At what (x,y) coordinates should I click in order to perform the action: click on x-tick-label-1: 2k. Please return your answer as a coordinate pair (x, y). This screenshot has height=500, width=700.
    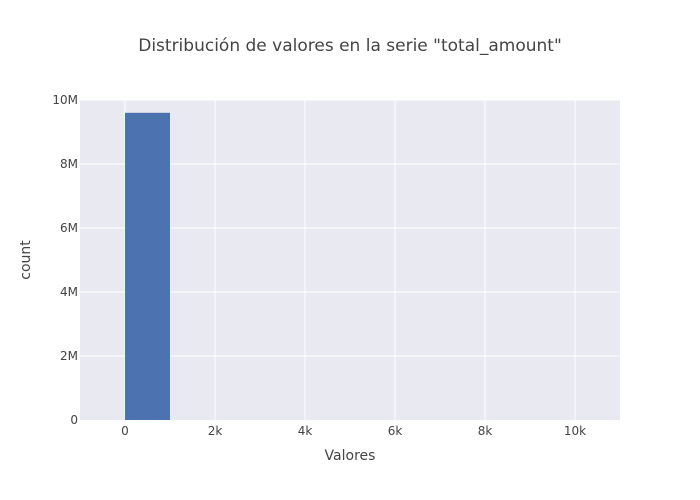
    Looking at the image, I should click on (215, 431).